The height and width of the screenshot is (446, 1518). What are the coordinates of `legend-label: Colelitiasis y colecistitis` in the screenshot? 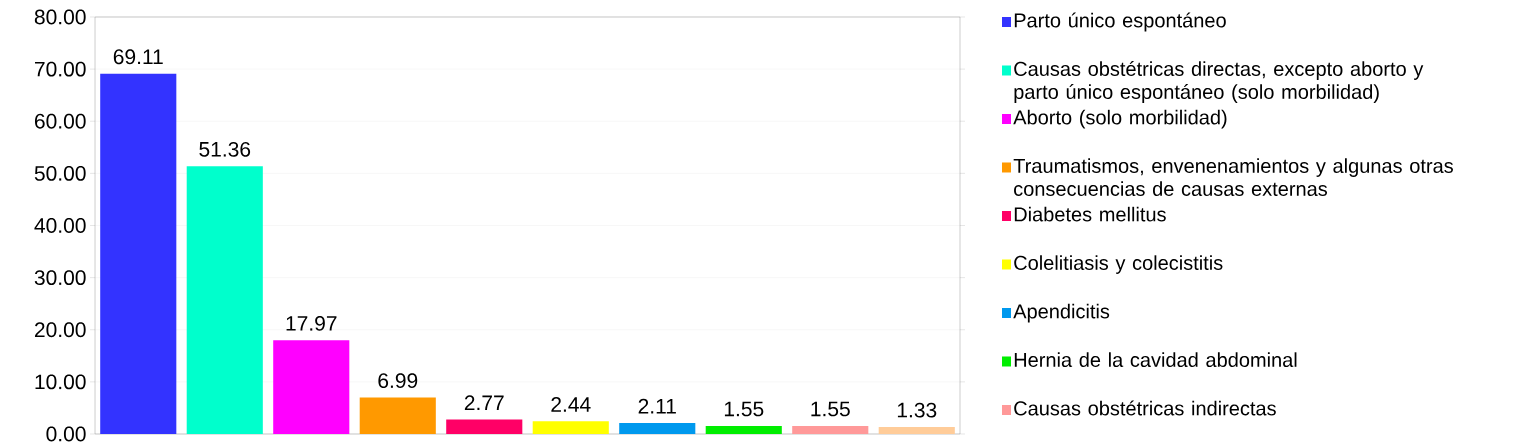 It's located at (1118, 264).